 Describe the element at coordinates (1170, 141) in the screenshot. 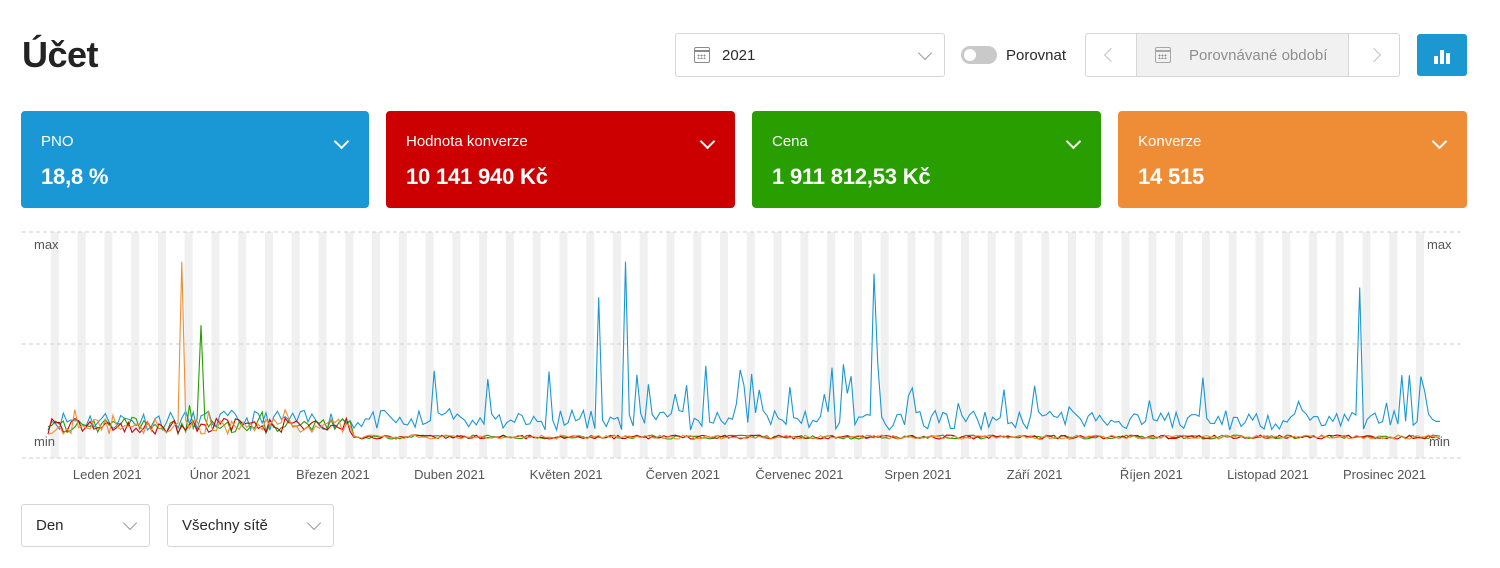

I see `metric-label: Konverze` at that location.